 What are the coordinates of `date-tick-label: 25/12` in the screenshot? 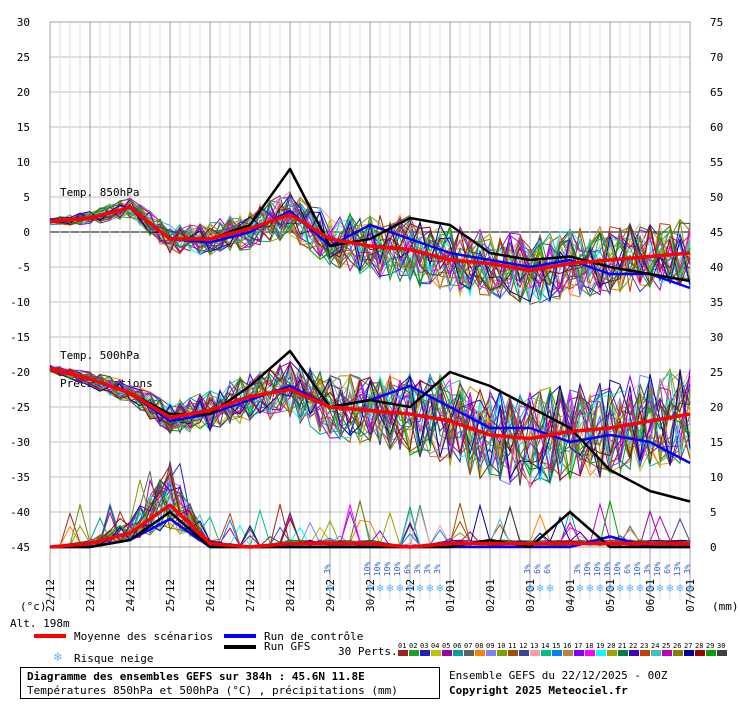 It's located at (170, 595).